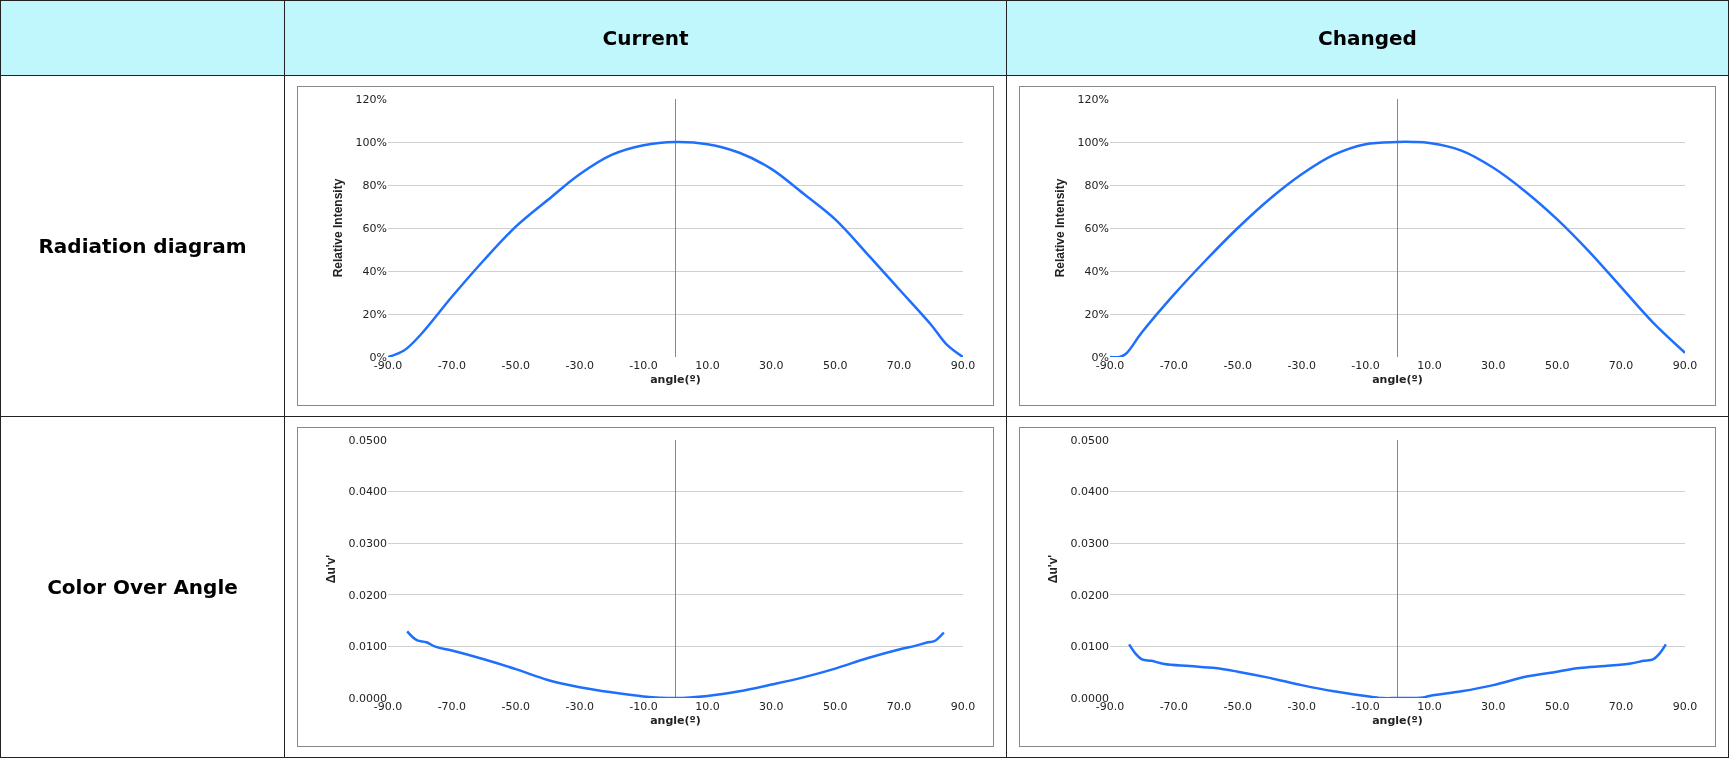  Describe the element at coordinates (142, 246) in the screenshot. I see `category-label: Radiation diagram` at that location.